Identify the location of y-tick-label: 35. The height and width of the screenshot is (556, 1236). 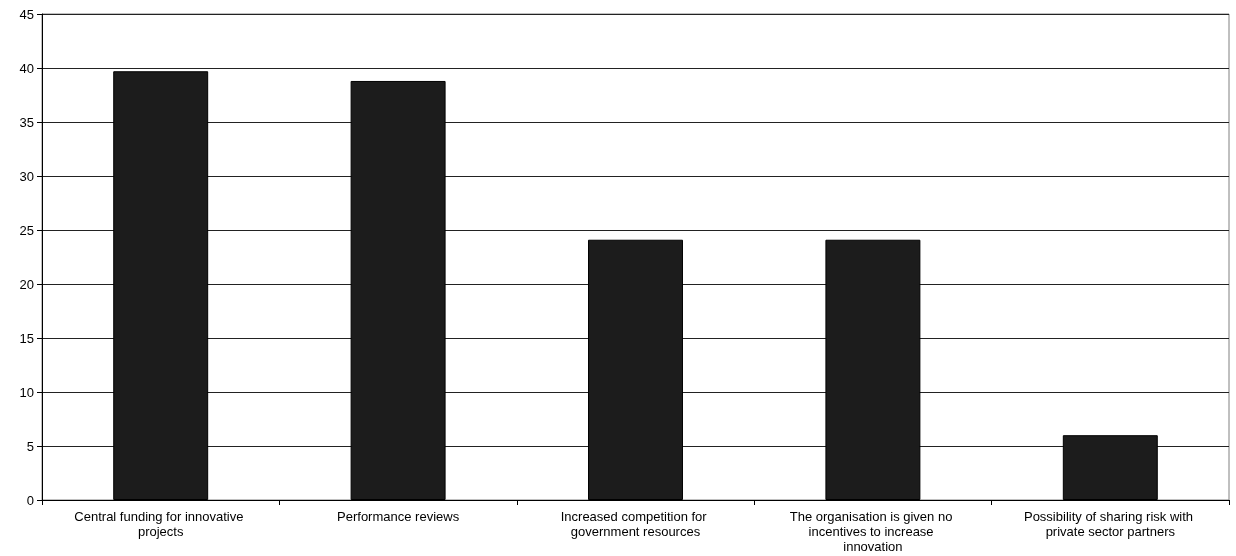
(26, 122).